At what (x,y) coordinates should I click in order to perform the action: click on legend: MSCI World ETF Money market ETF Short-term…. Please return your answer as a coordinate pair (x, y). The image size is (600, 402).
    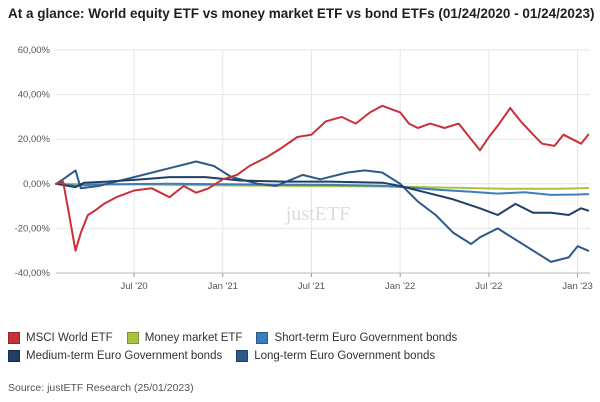
    Looking at the image, I should click on (303, 350).